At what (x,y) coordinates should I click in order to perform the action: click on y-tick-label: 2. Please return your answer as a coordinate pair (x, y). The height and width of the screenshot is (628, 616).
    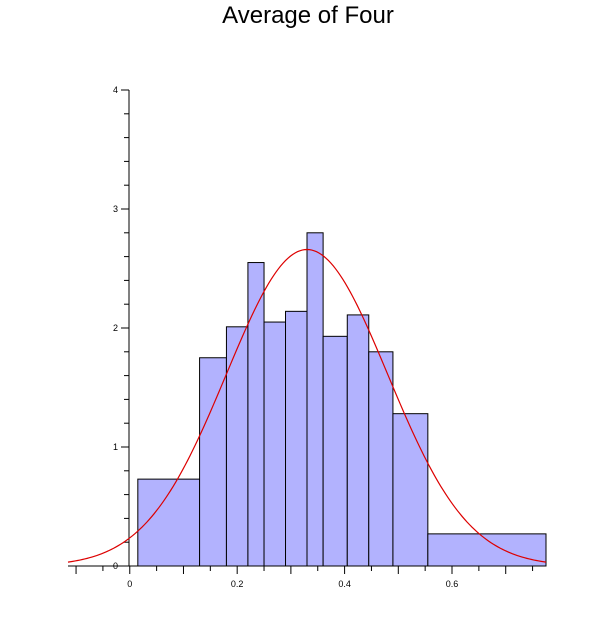
    Looking at the image, I should click on (115, 328).